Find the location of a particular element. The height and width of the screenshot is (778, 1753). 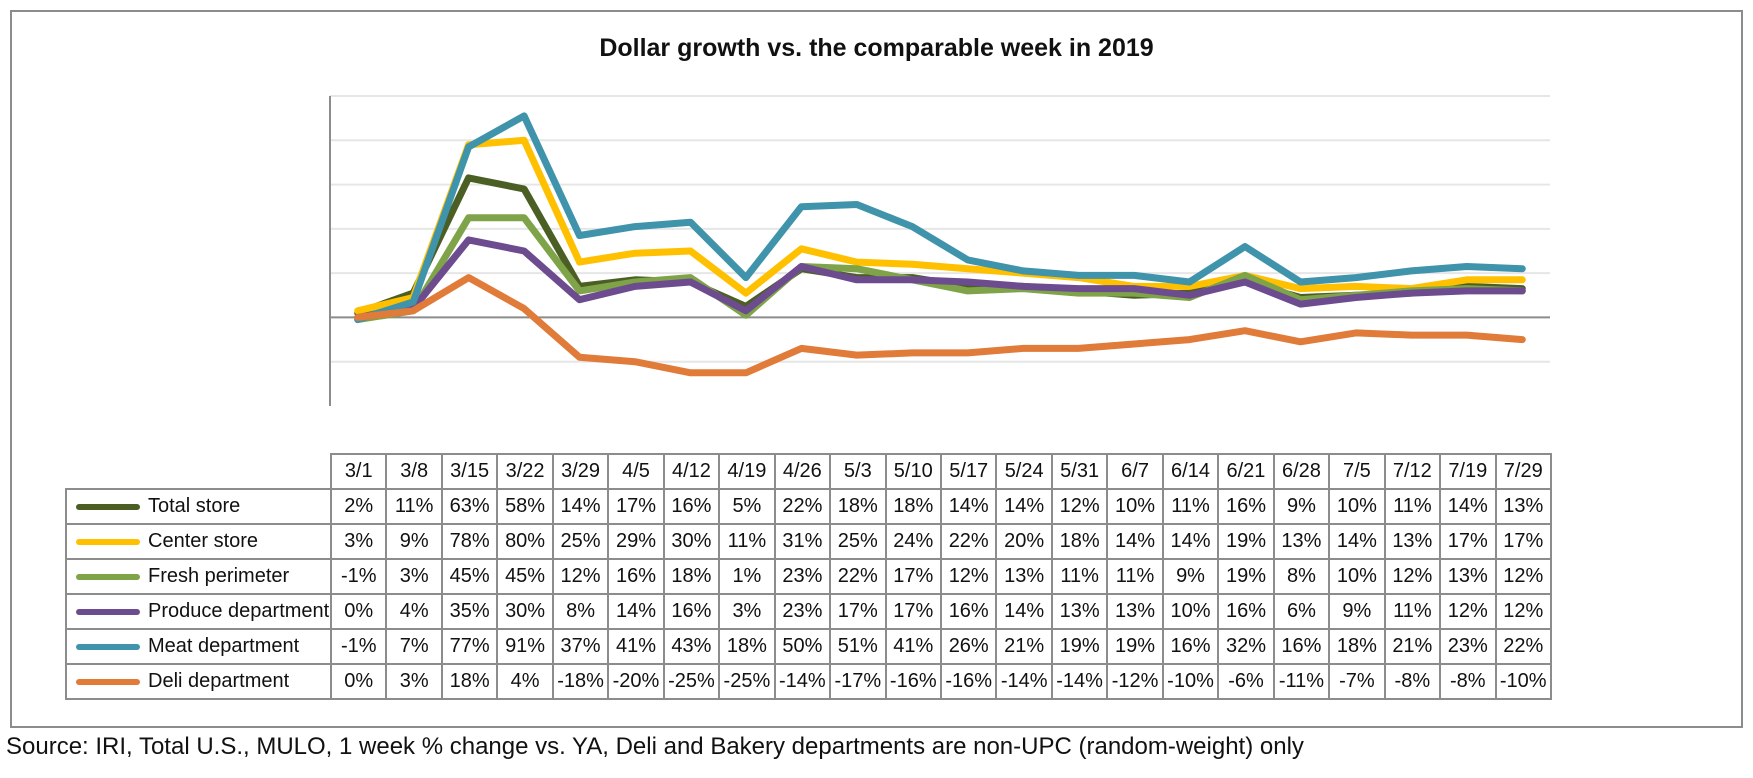

x-tick-label: 7/12 is located at coordinates (1412, 471).